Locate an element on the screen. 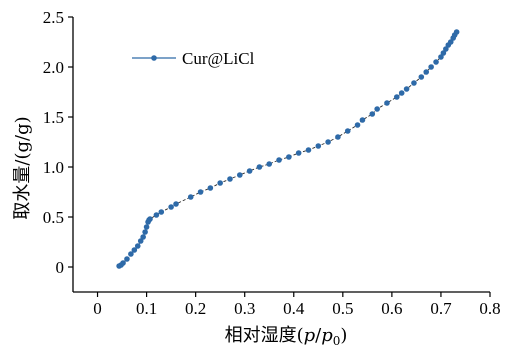 This screenshot has width=505, height=351. x-tick-label: 0.5 is located at coordinates (342, 308).